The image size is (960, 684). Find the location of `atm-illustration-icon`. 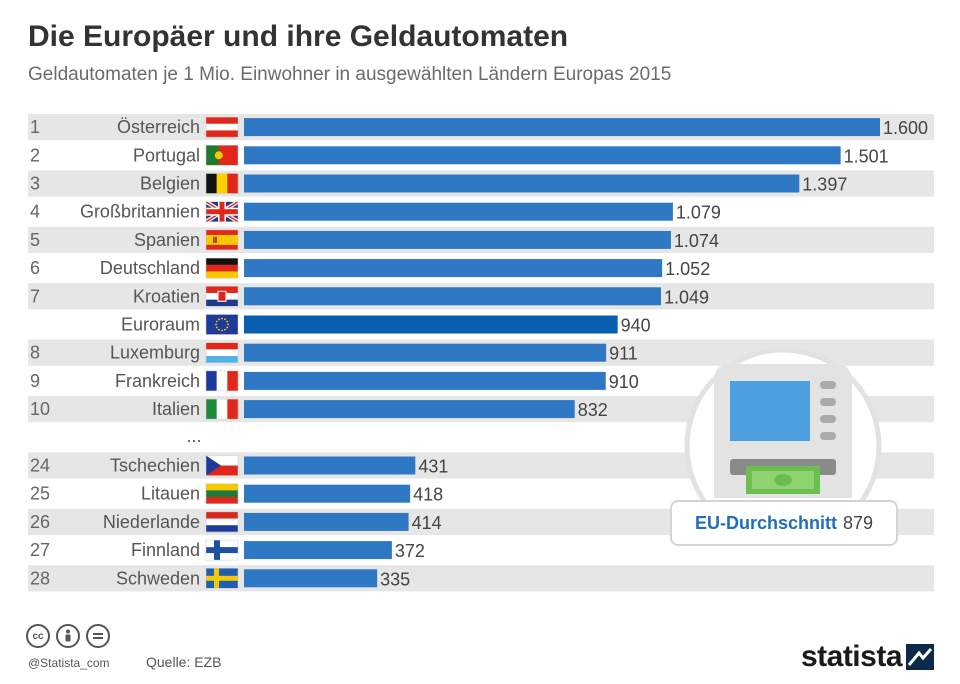

atm-illustration-icon is located at coordinates (783, 446).